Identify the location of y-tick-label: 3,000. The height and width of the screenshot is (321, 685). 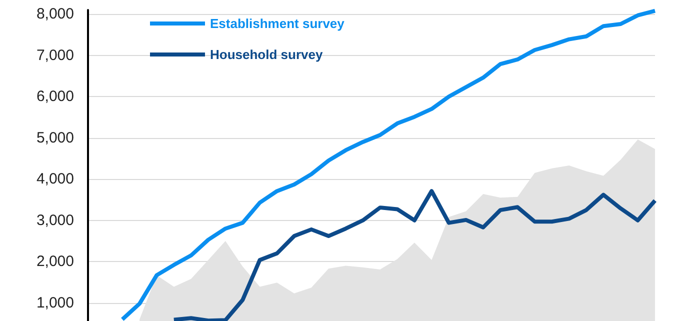
(55, 220).